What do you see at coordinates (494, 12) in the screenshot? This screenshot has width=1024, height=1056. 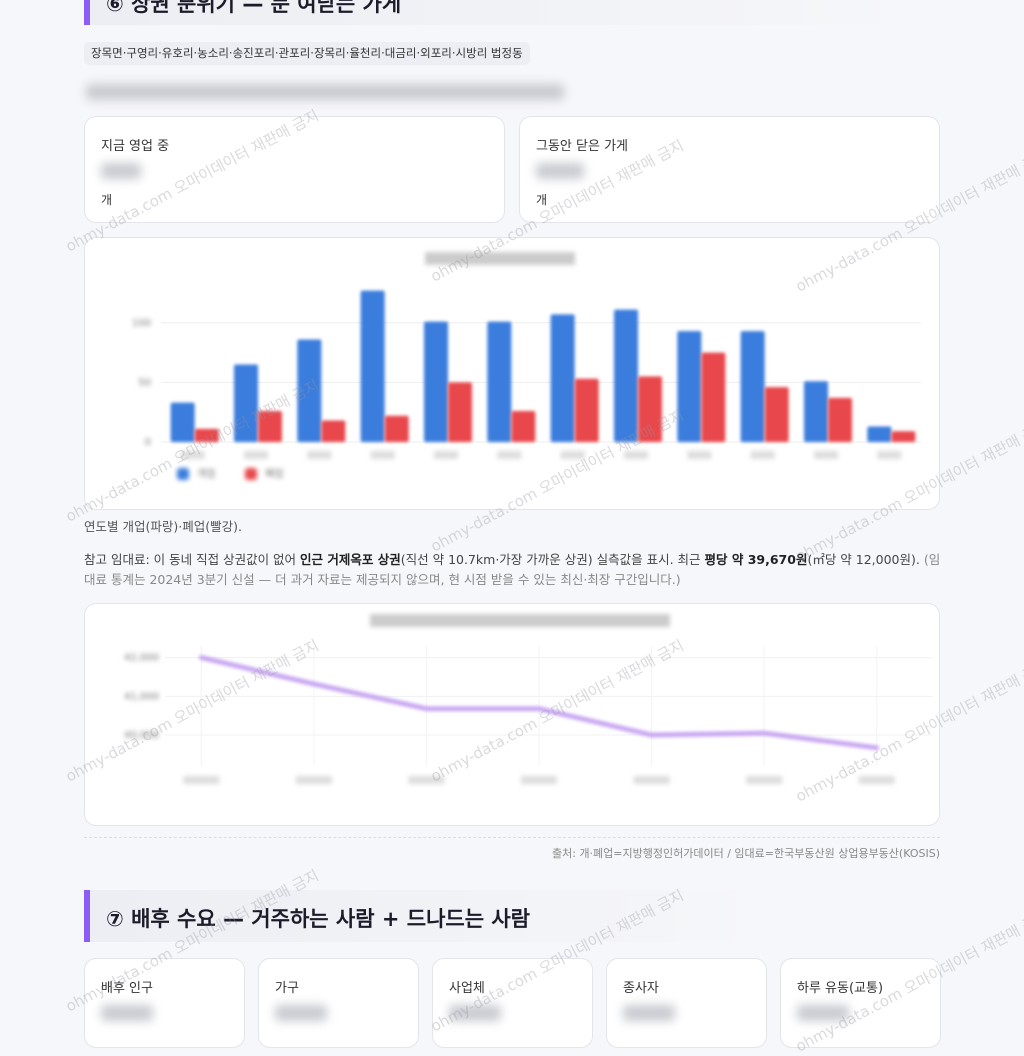 I see `section-header: ⑥ 상권 분위기 — 문 여닫는 가게` at bounding box center [494, 12].